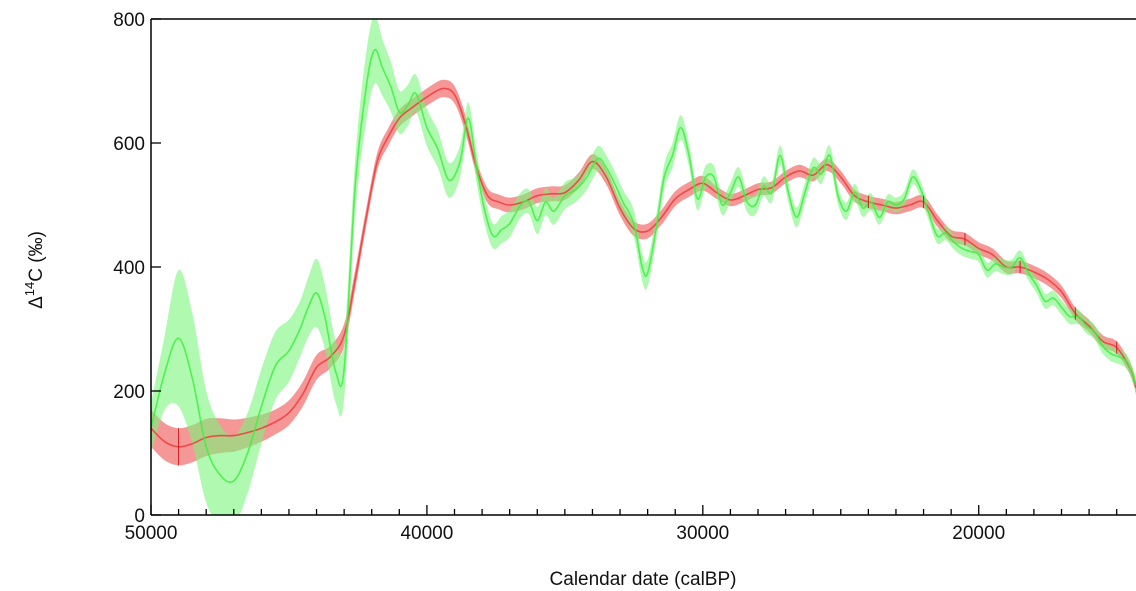 The width and height of the screenshot is (1136, 591). What do you see at coordinates (702, 533) in the screenshot?
I see `x-tick-label: 30000` at bounding box center [702, 533].